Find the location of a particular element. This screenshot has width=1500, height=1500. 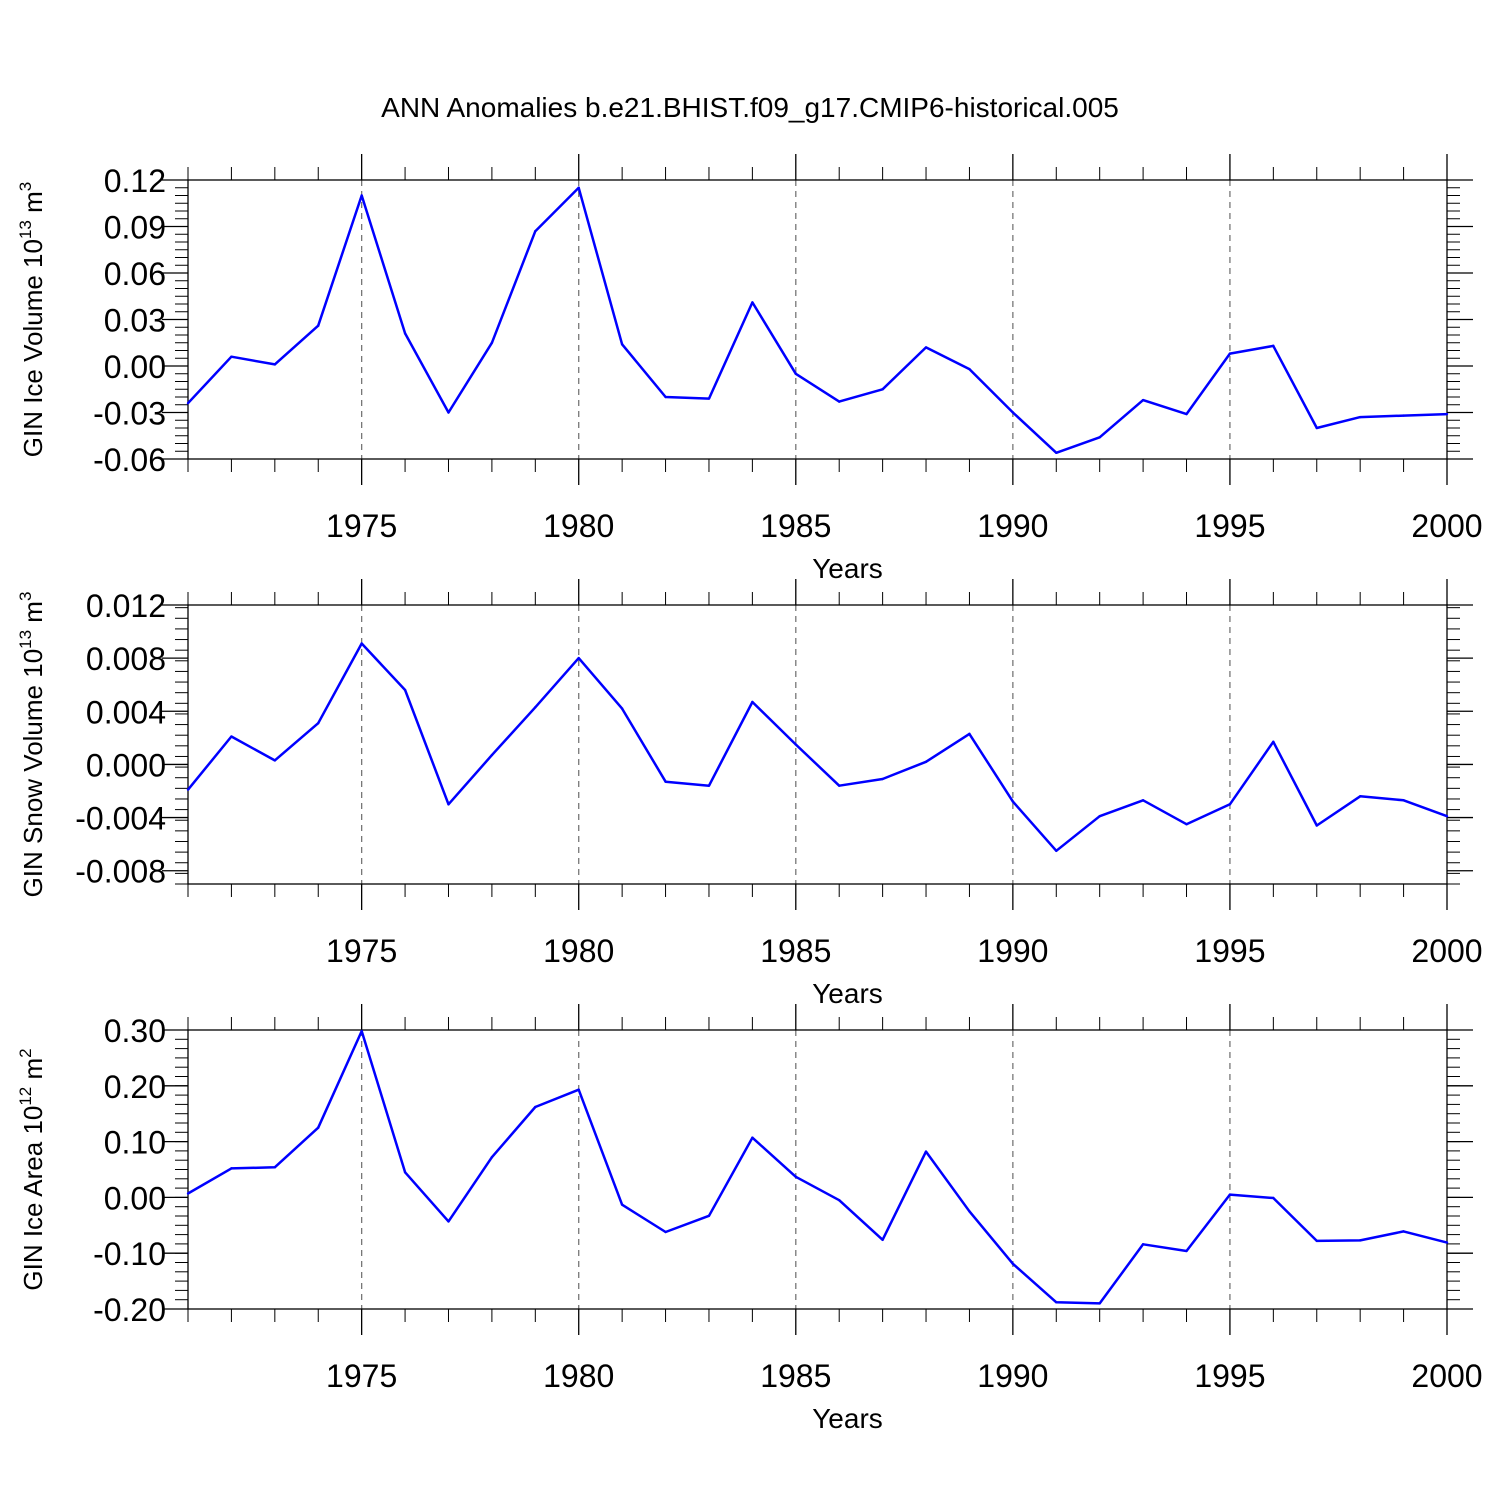

x-tick-label: 1980 is located at coordinates (578, 1376).